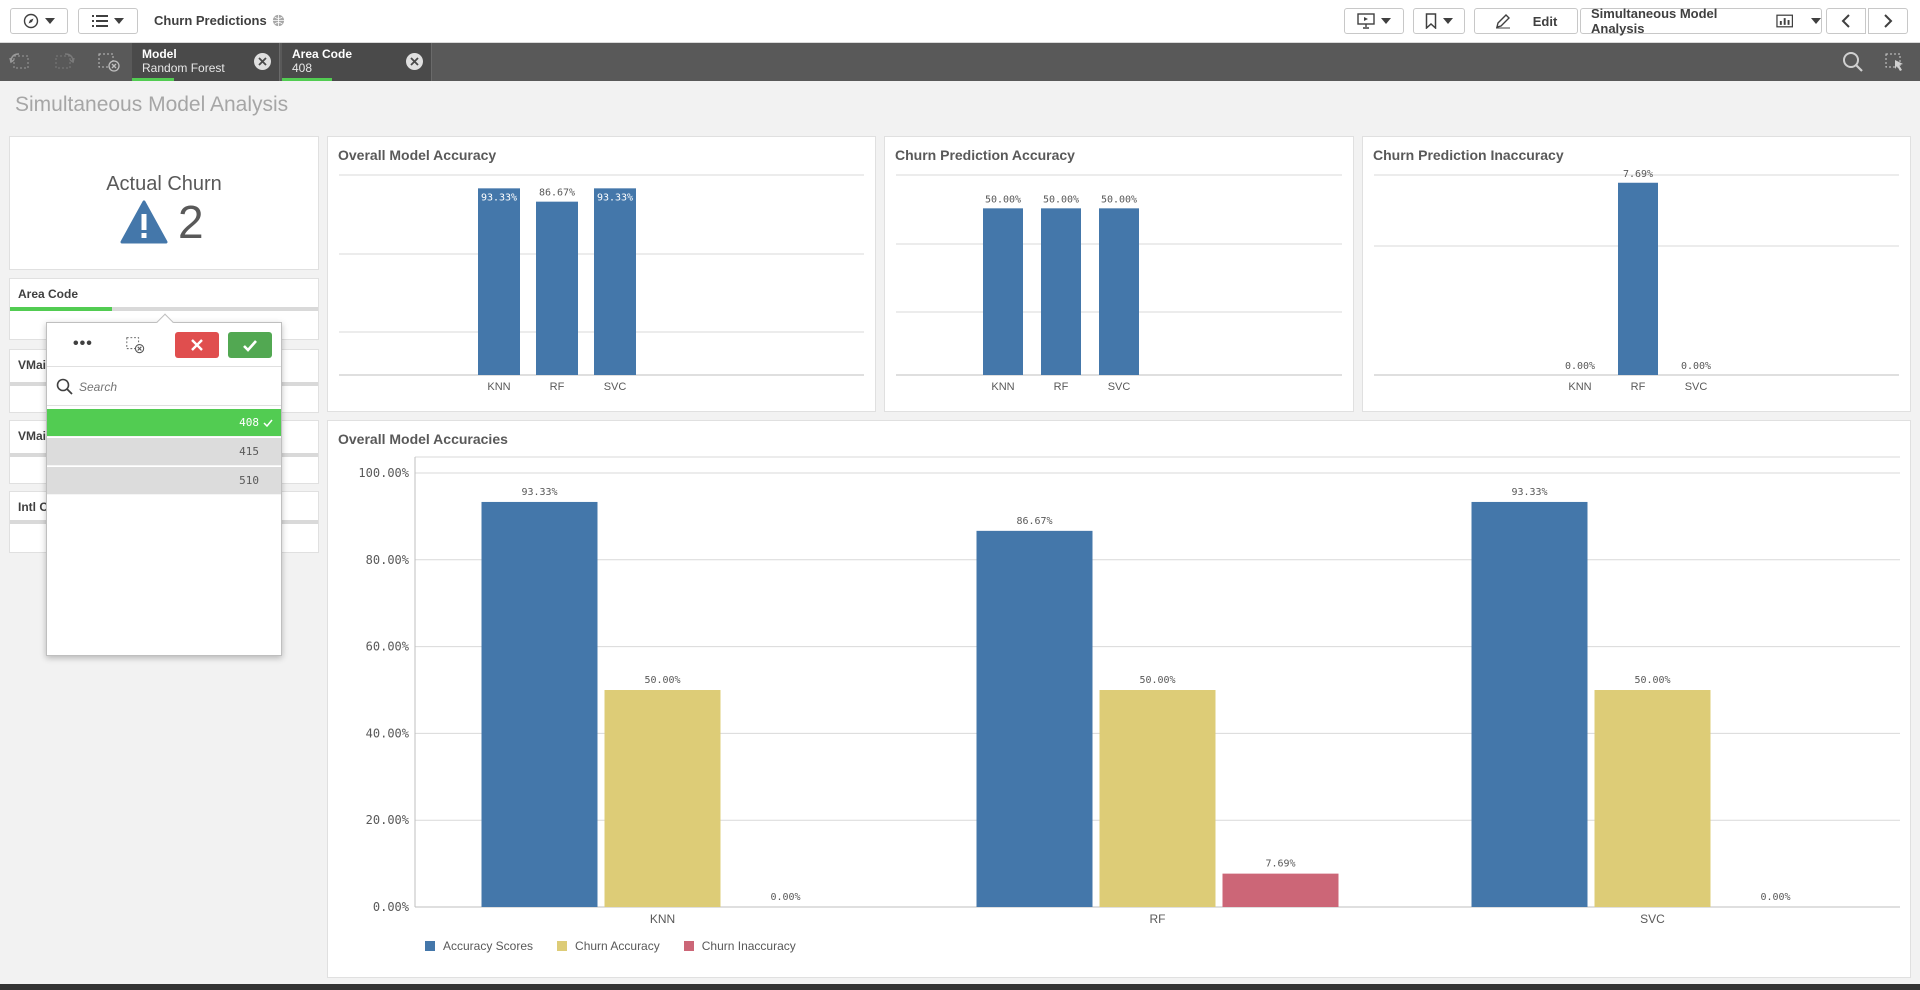  Describe the element at coordinates (249, 480) in the screenshot. I see `list-item-value: 510` at that location.